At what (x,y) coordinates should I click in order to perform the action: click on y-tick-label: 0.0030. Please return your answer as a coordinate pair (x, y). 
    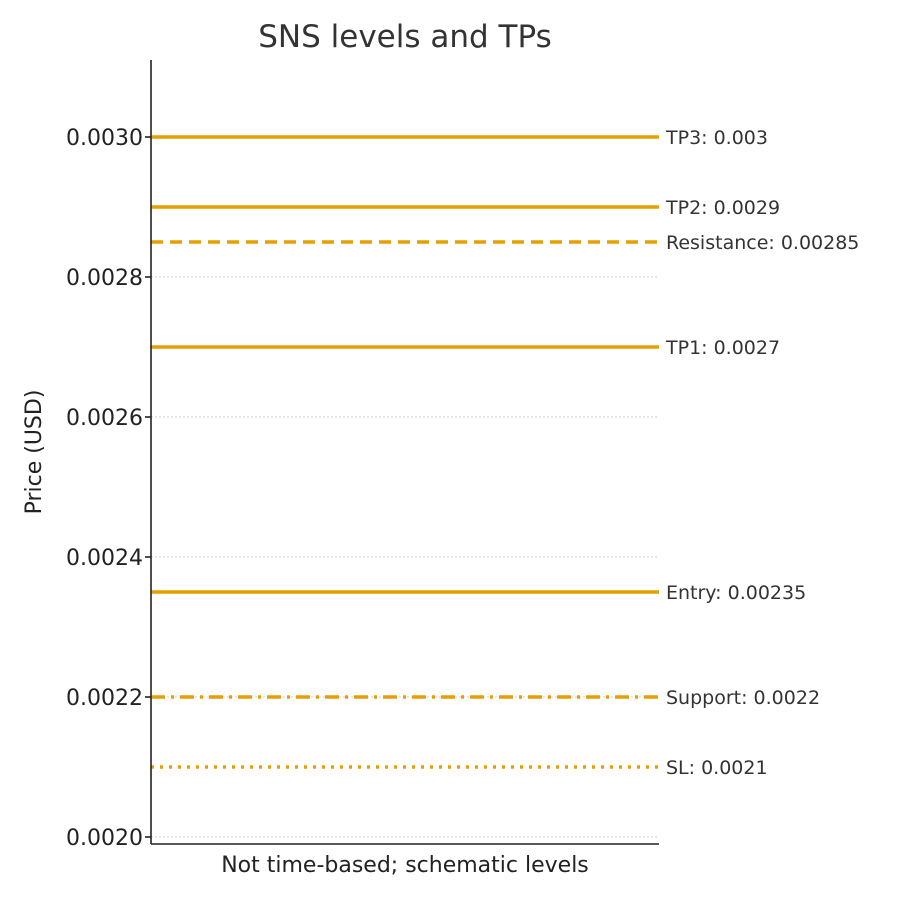
    Looking at the image, I should click on (104, 138).